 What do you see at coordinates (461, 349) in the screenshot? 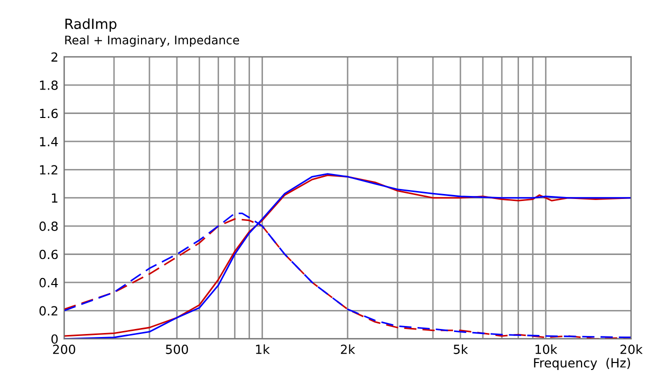
I see `x-tick-label: 5k` at bounding box center [461, 349].